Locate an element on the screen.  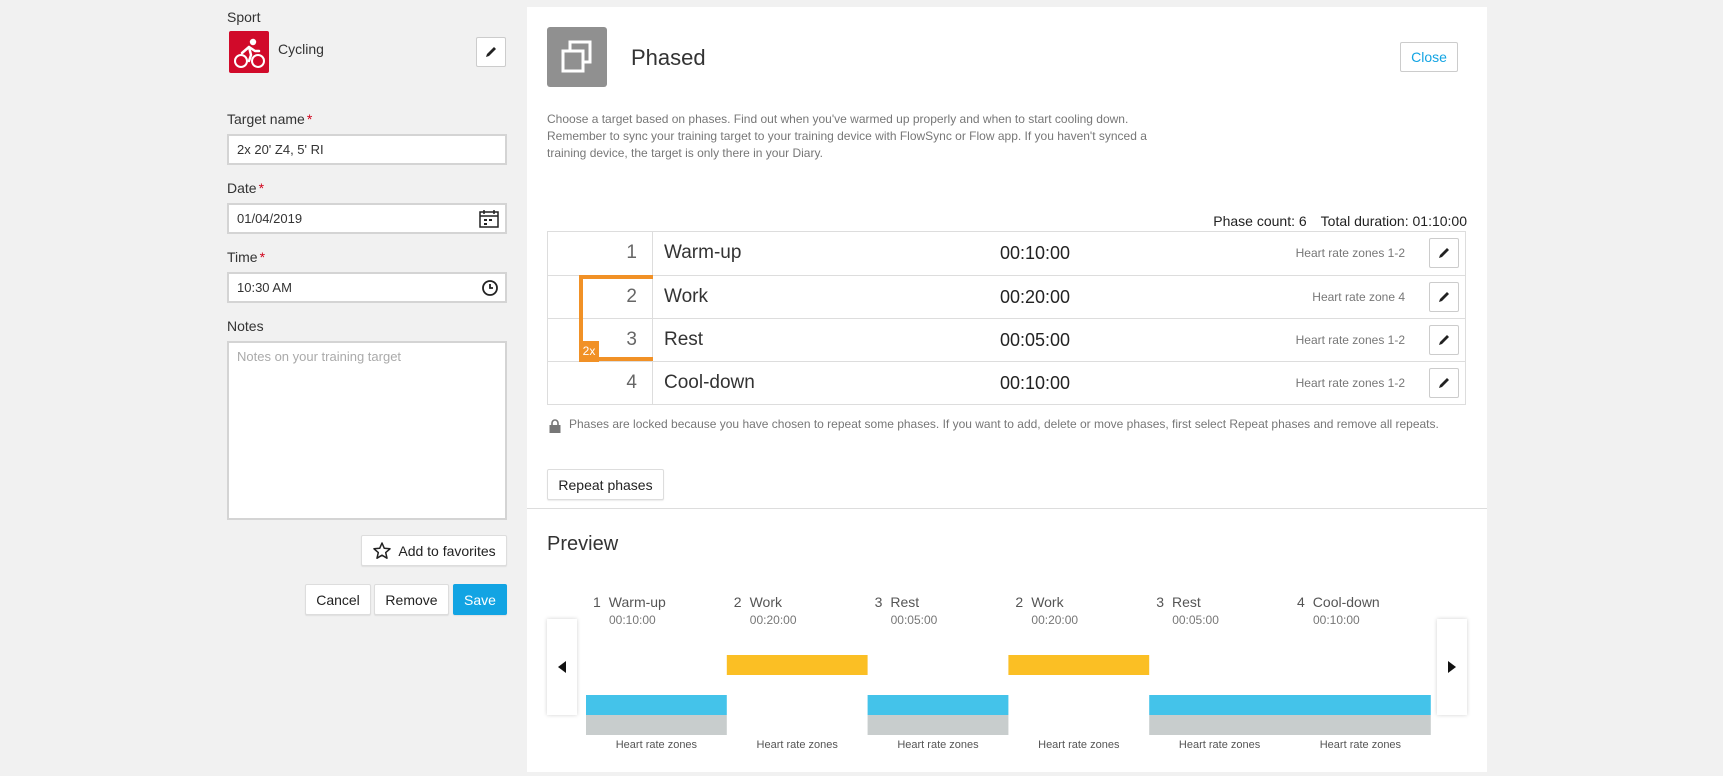
phase-number: 3 is located at coordinates (600, 340).